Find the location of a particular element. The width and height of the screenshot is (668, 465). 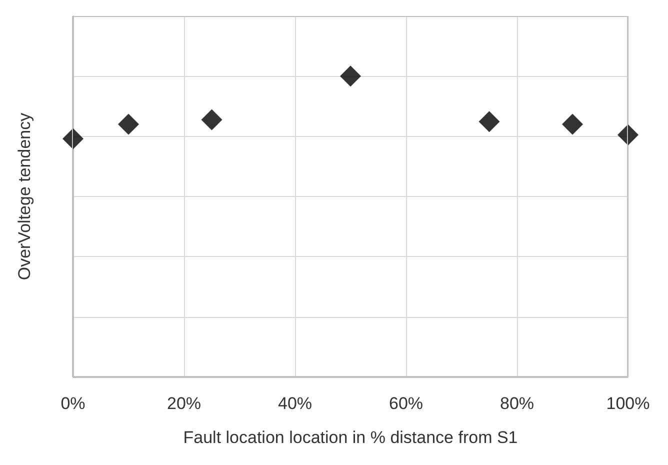

x-tick-label: 20% is located at coordinates (184, 403).